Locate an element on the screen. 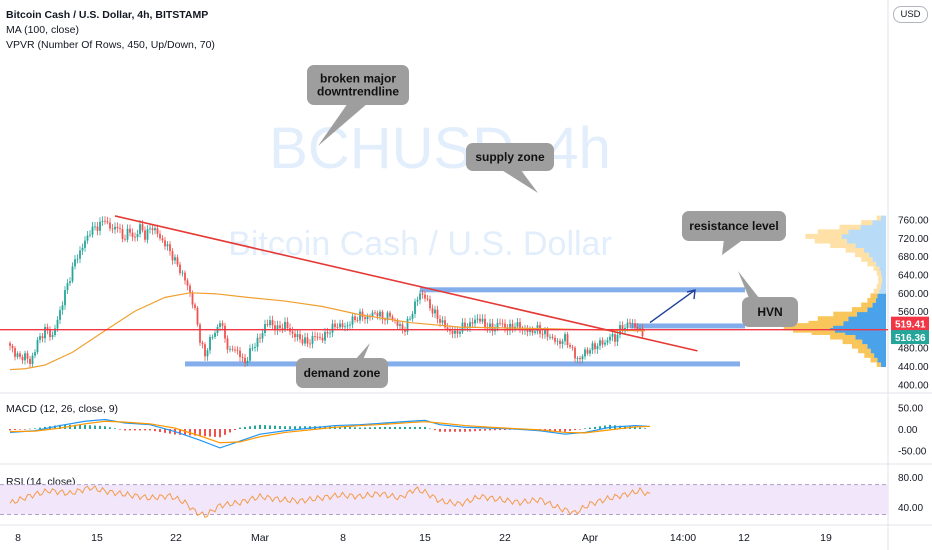 The width and height of the screenshot is (932, 550). currency-button: USD is located at coordinates (910, 14).